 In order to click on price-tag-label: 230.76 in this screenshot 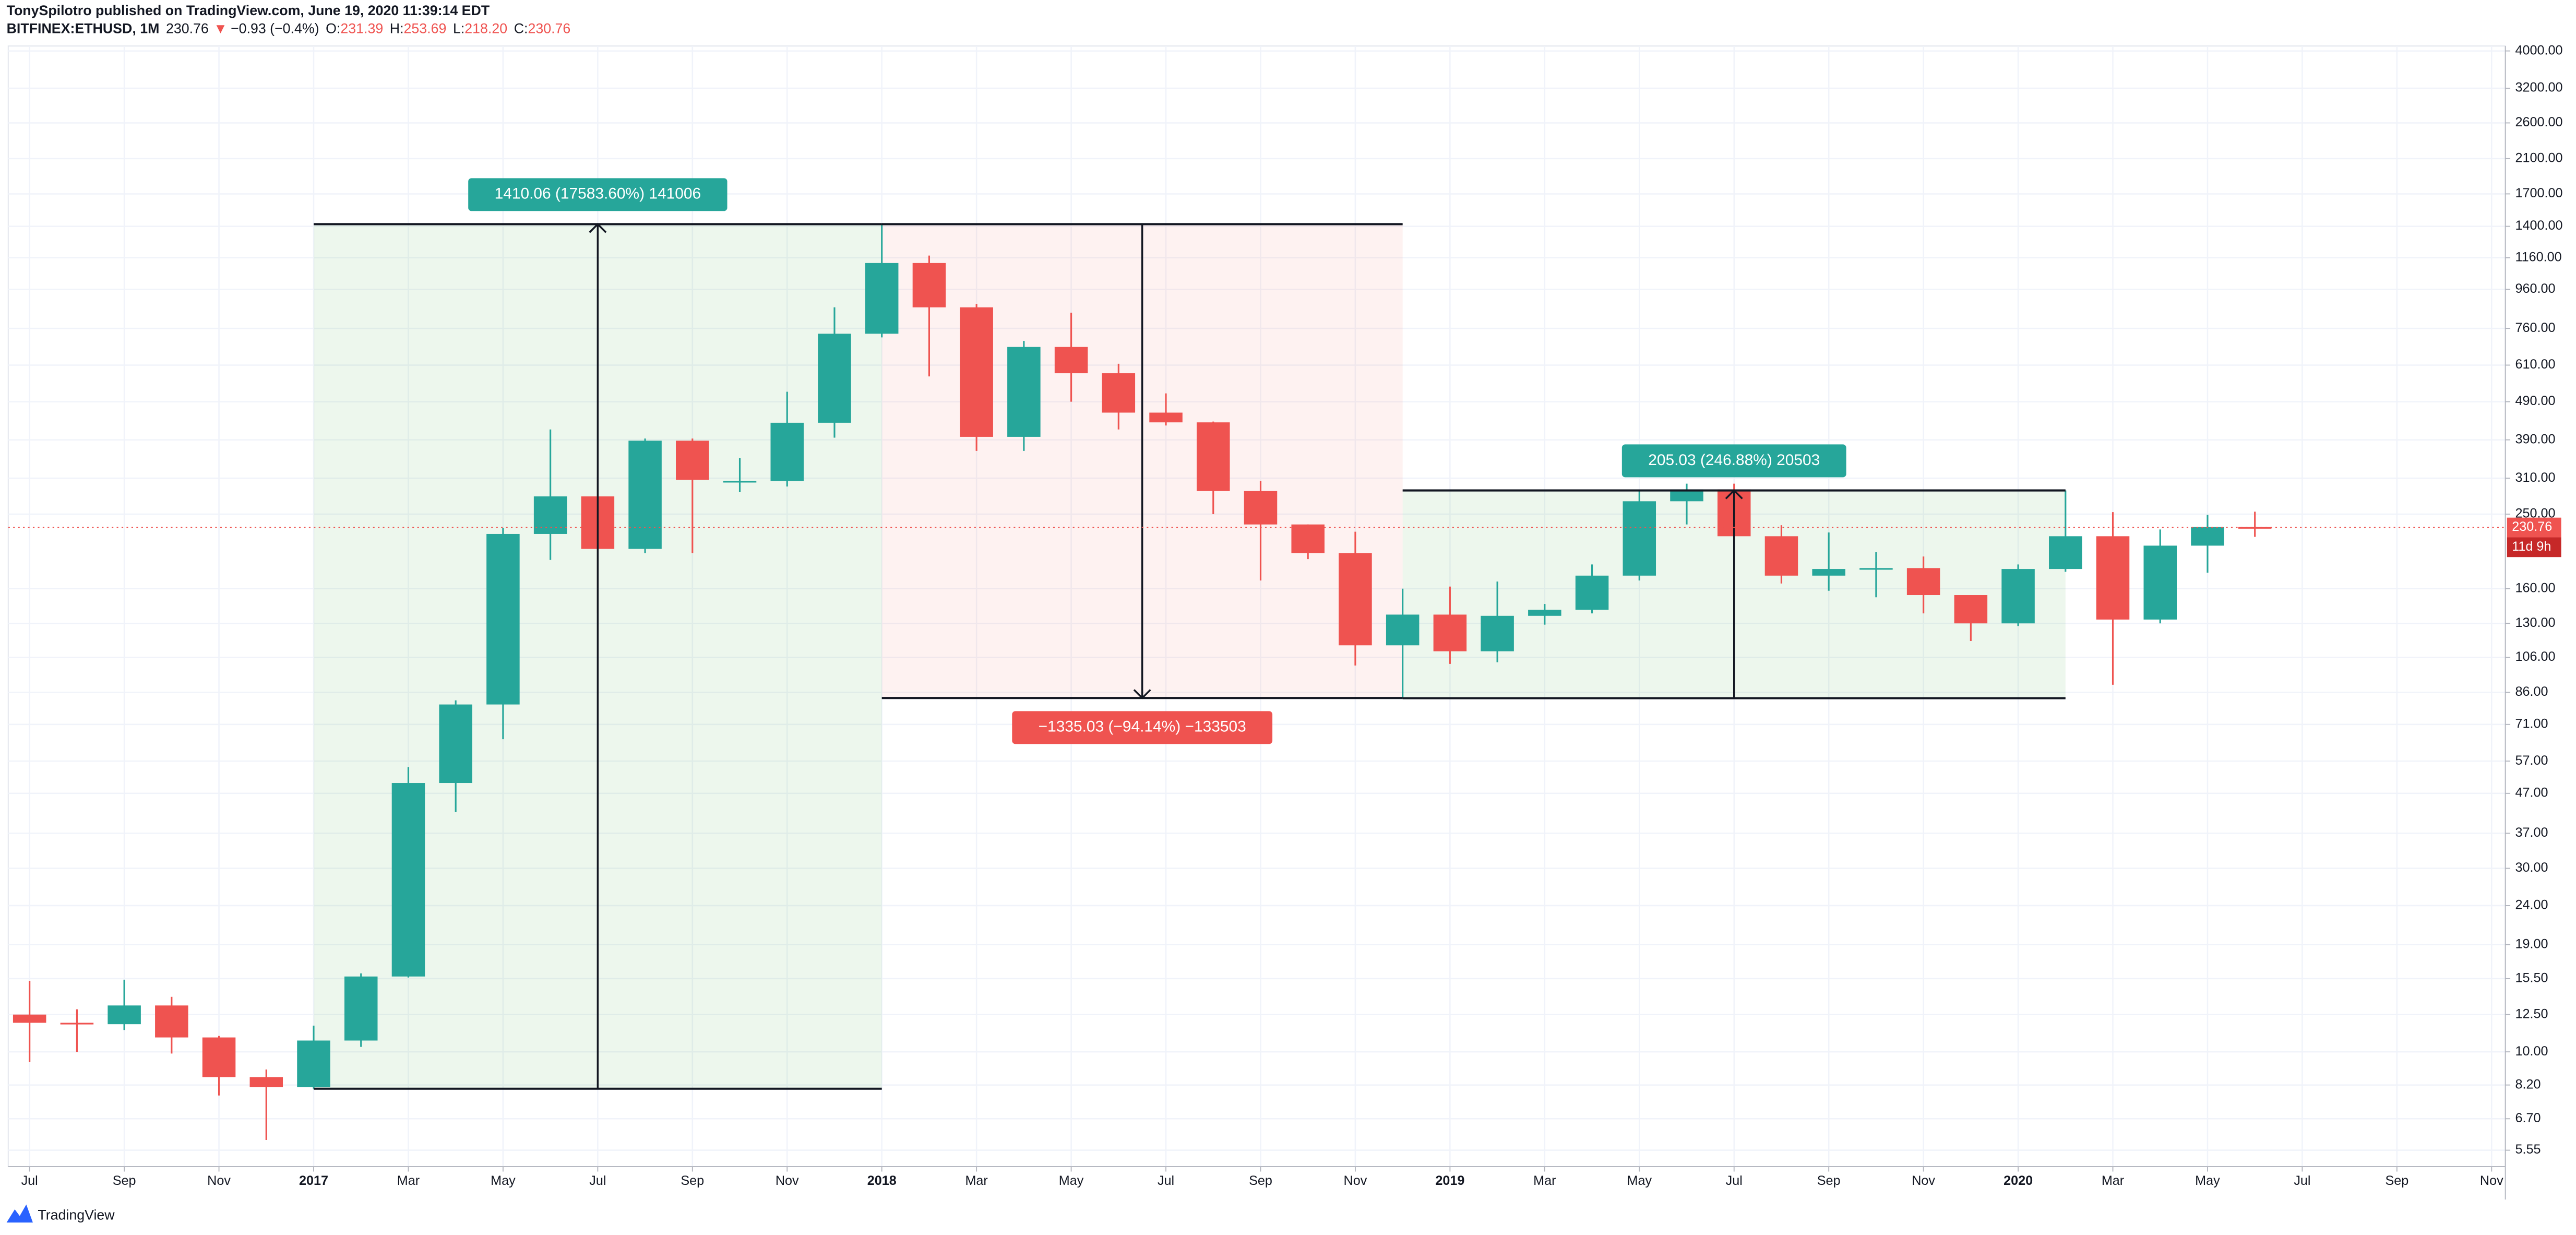, I will do `click(2532, 526)`.